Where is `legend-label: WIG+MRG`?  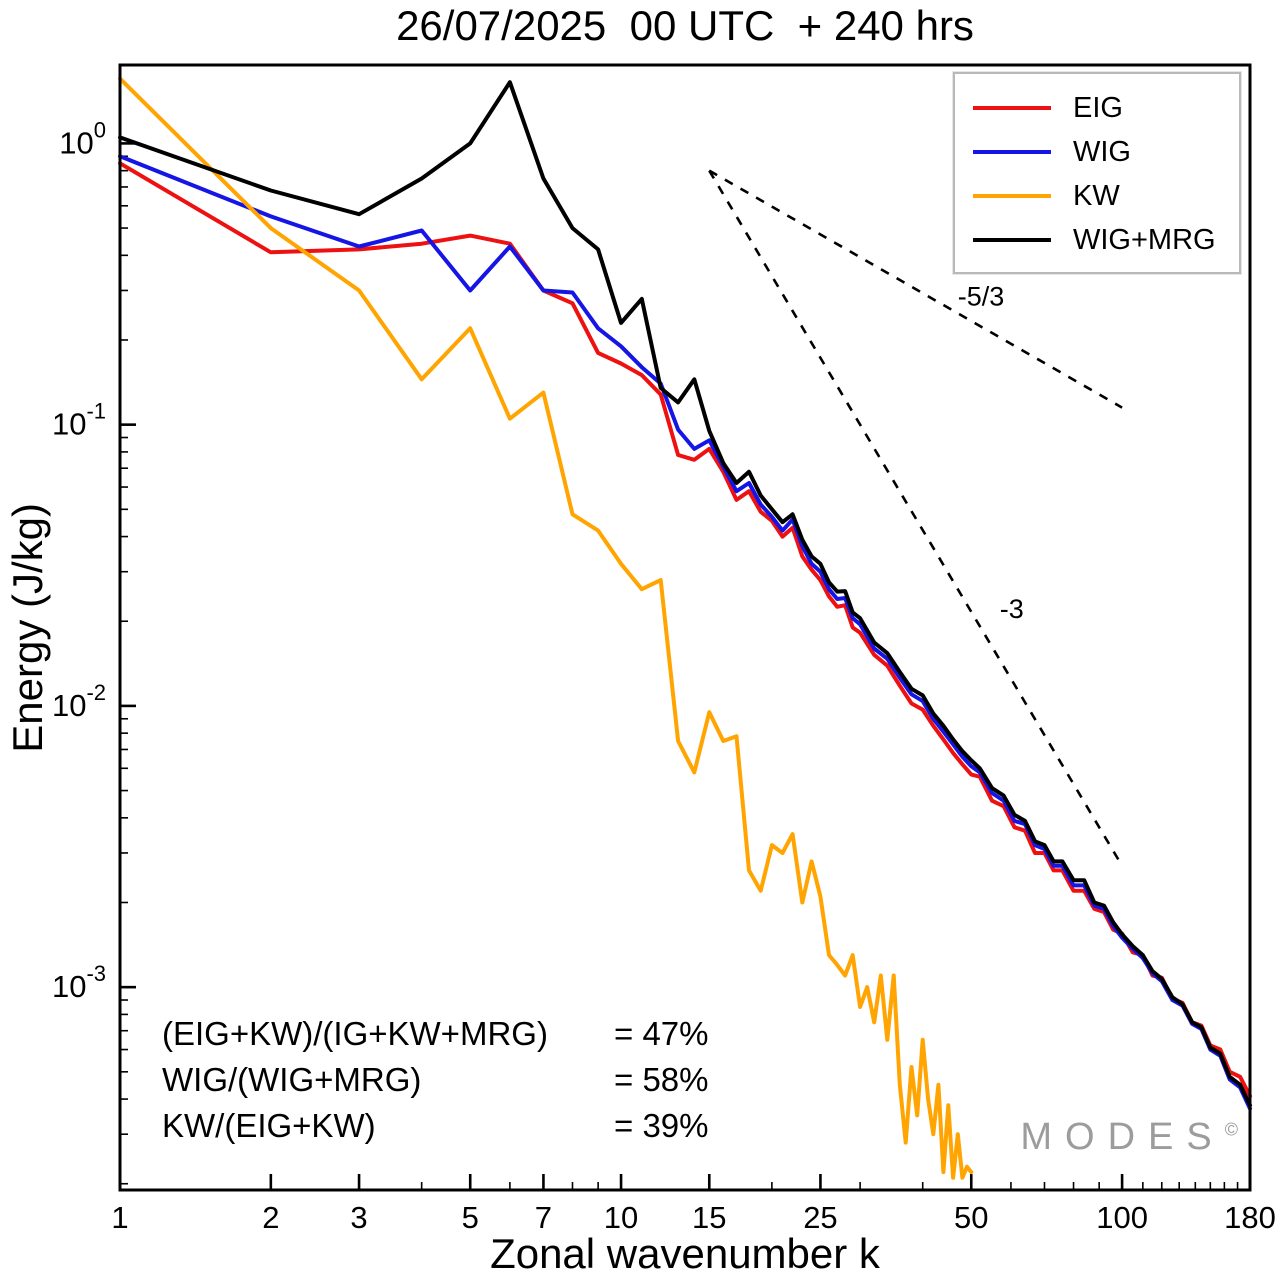 legend-label: WIG+MRG is located at coordinates (1144, 239).